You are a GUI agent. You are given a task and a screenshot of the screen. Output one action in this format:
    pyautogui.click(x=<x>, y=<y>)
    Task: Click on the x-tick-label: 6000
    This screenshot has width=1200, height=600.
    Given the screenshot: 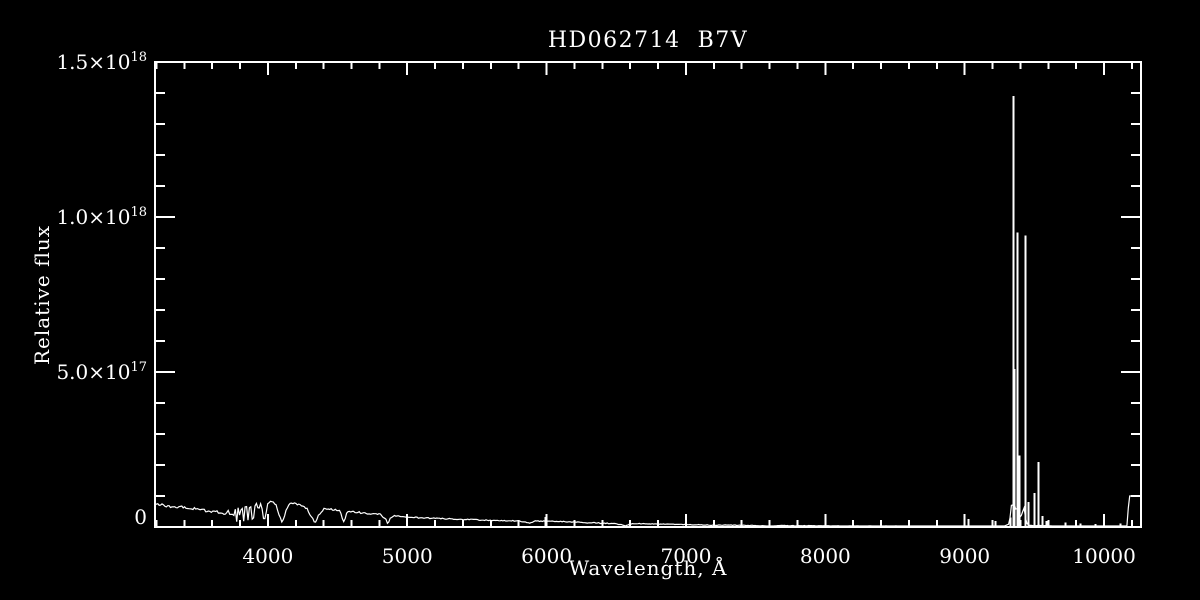 What is the action you would take?
    pyautogui.click(x=546, y=556)
    